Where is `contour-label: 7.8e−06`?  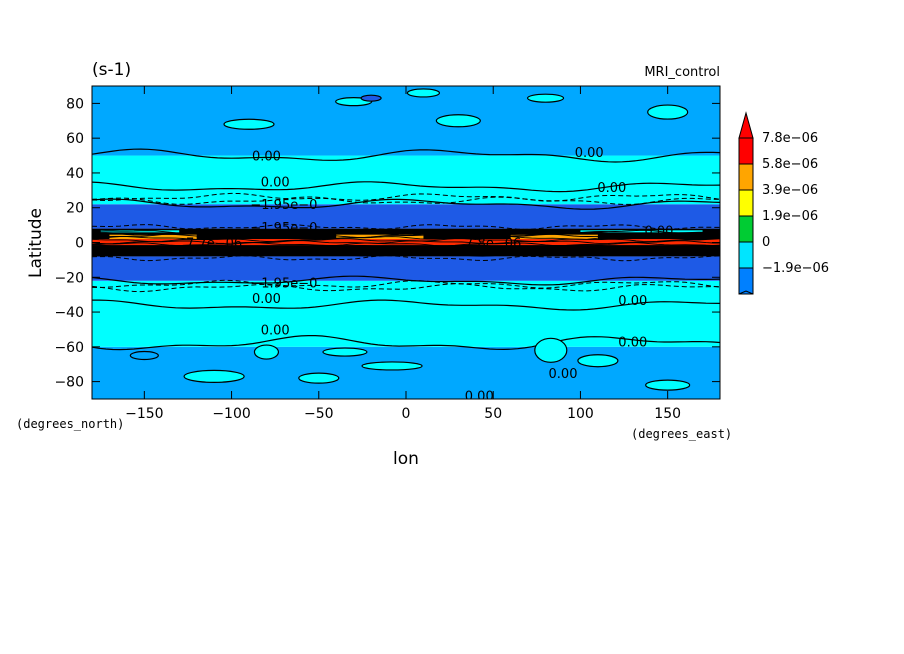
contour-label: 7.8e−06 is located at coordinates (493, 244).